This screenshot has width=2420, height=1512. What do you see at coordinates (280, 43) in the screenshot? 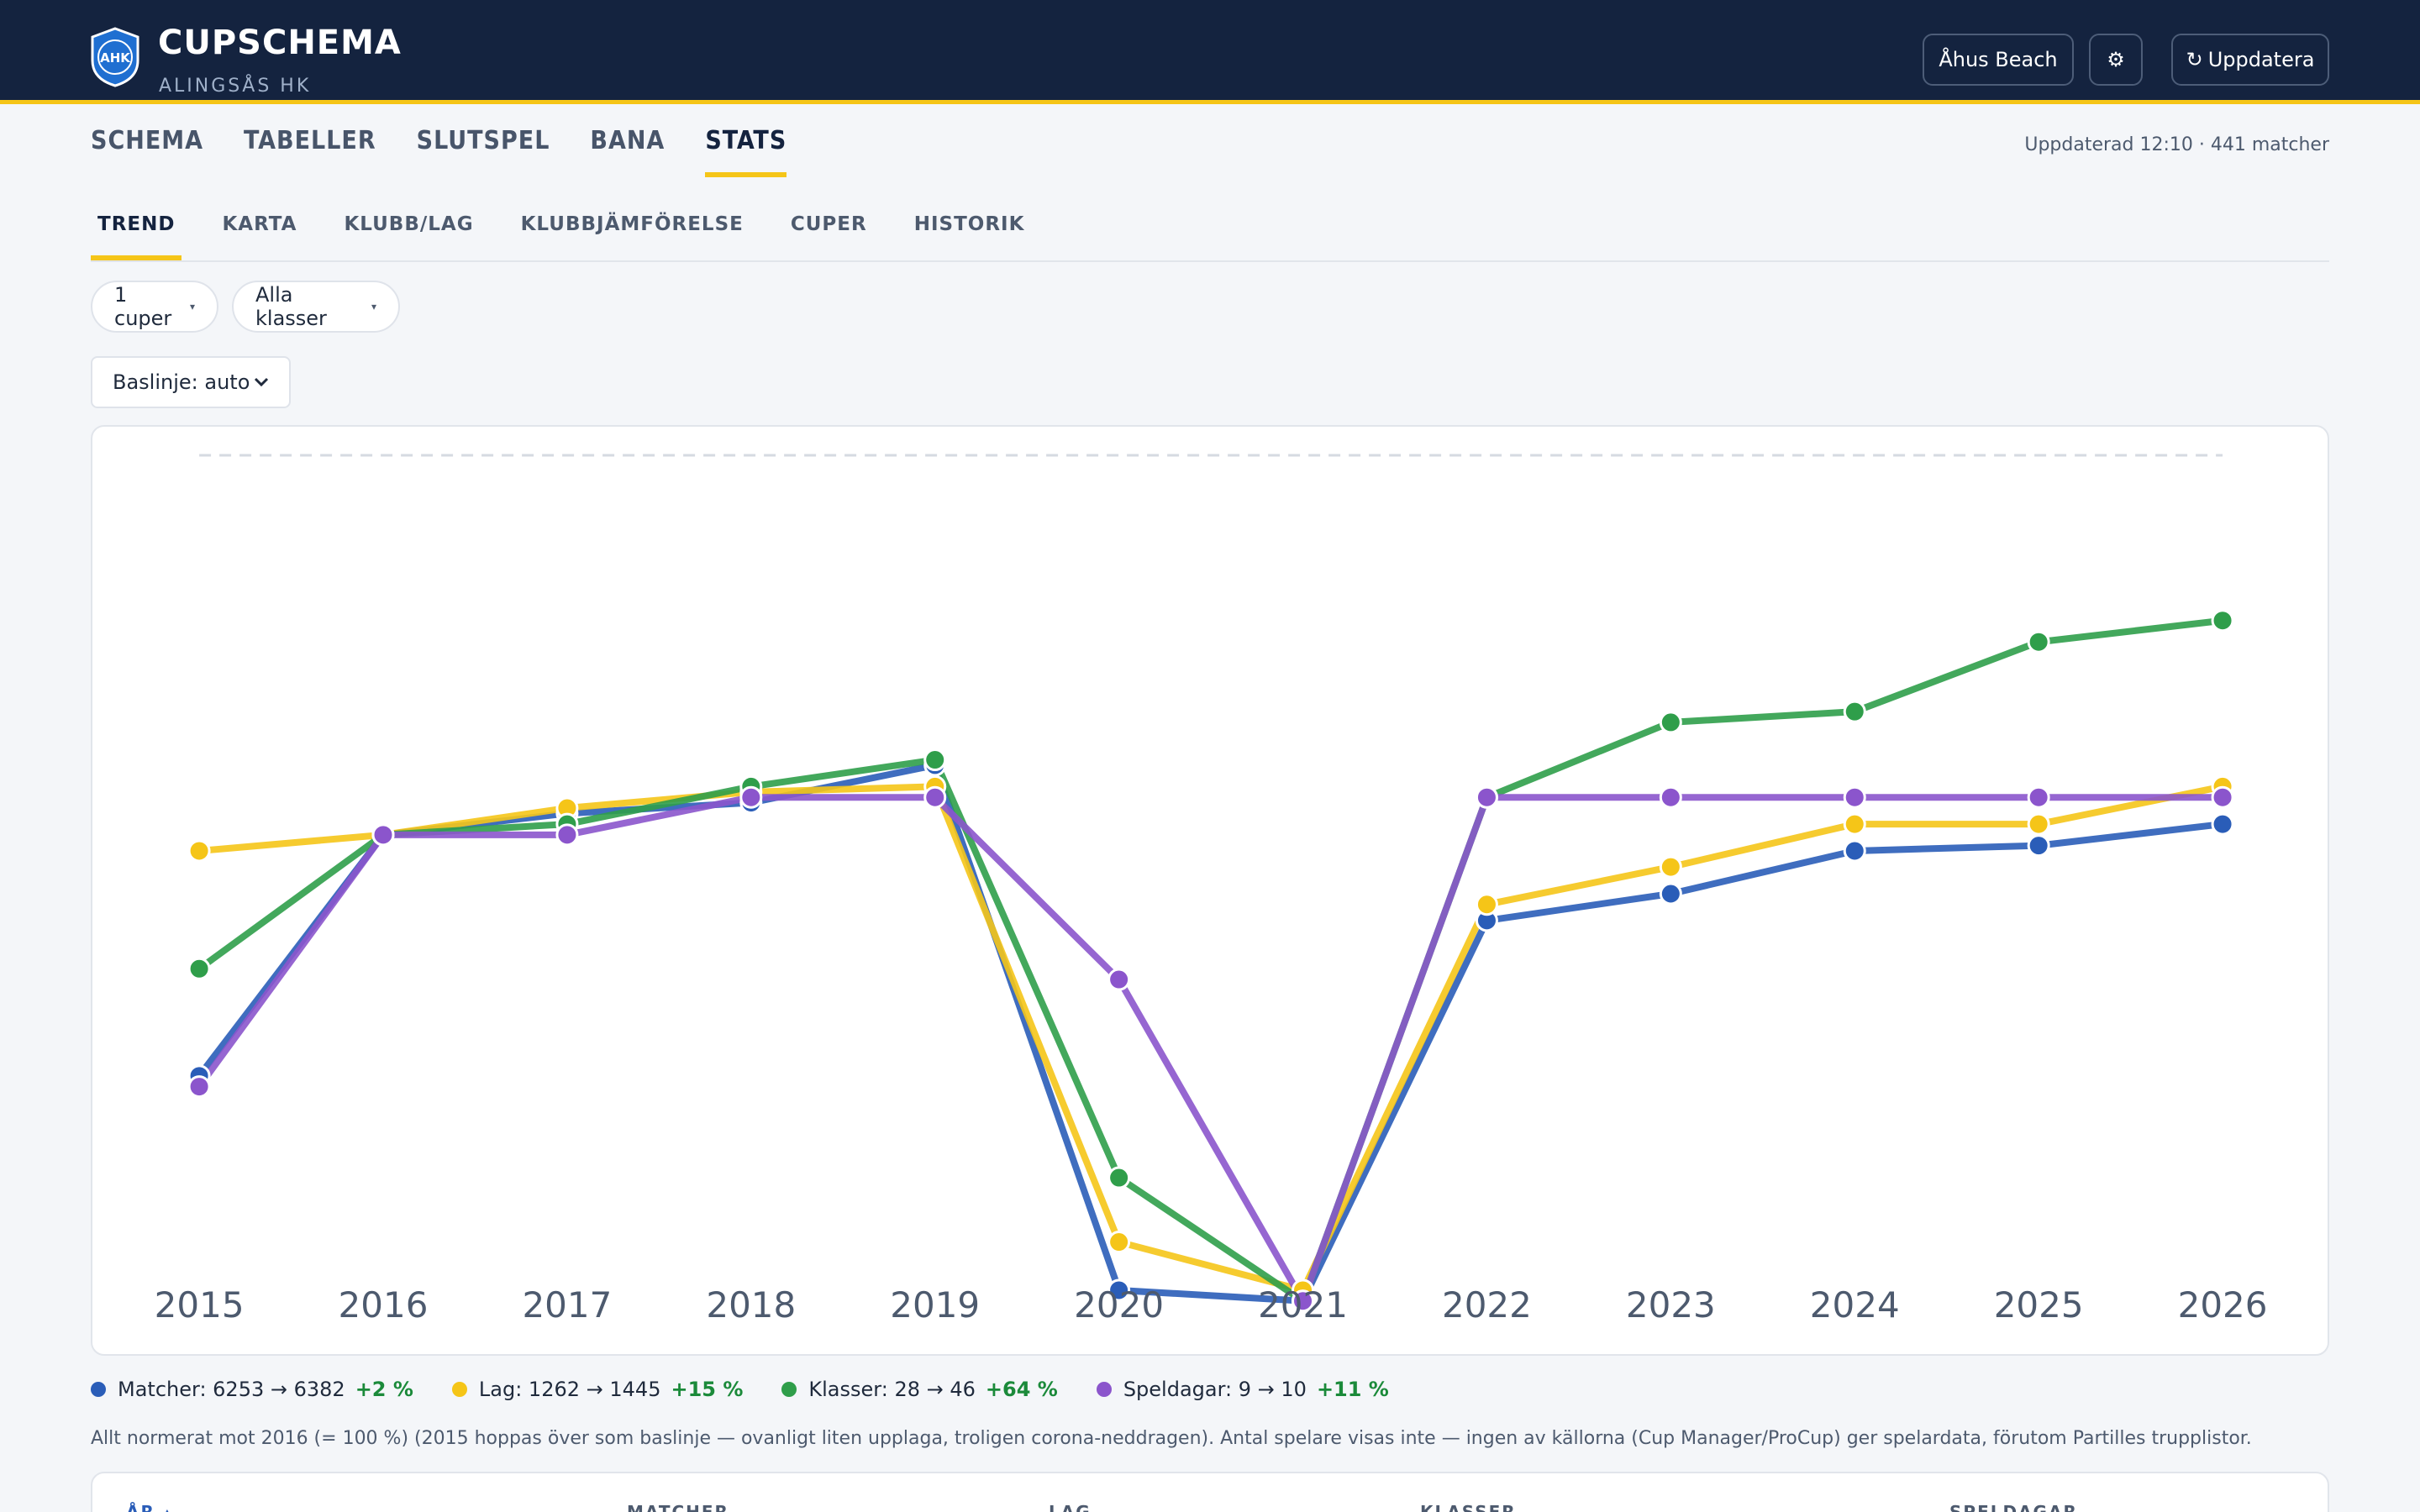
I see `app-title: CUPSCHEMA` at bounding box center [280, 43].